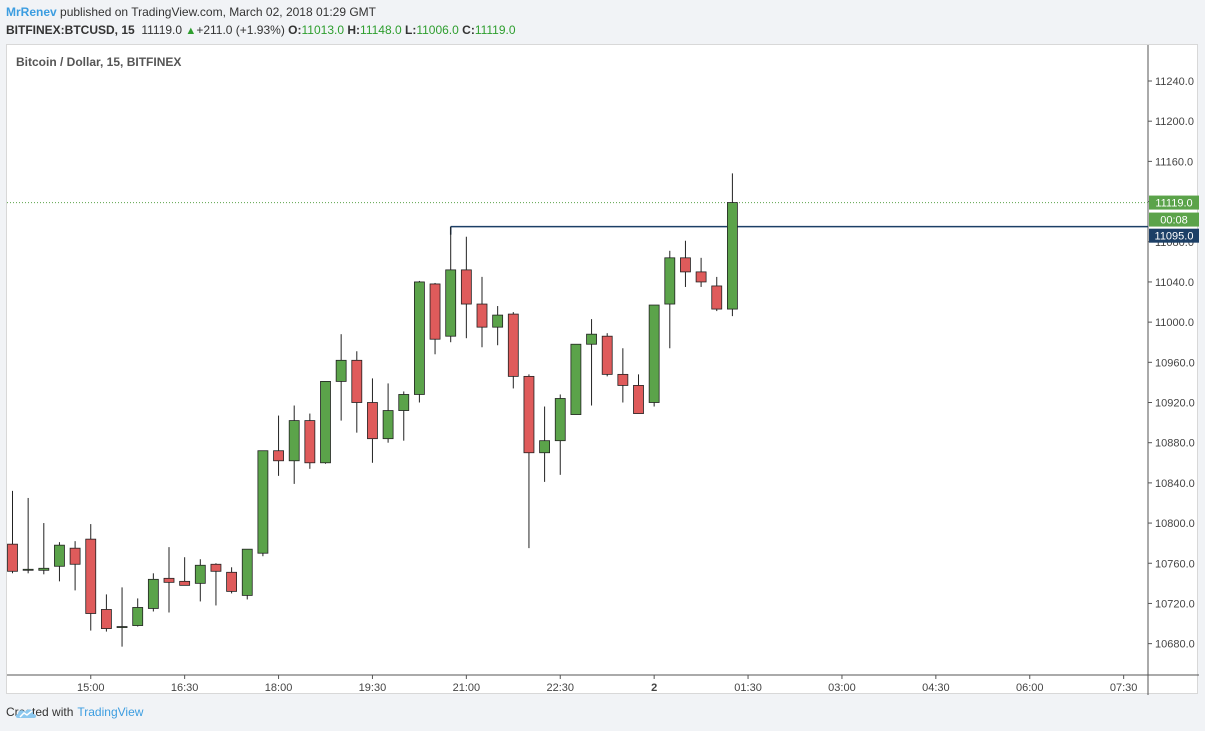 This screenshot has width=1205, height=731. What do you see at coordinates (70, 30) in the screenshot?
I see `symbol-label: BITFINEX:BTCUSD, 15` at bounding box center [70, 30].